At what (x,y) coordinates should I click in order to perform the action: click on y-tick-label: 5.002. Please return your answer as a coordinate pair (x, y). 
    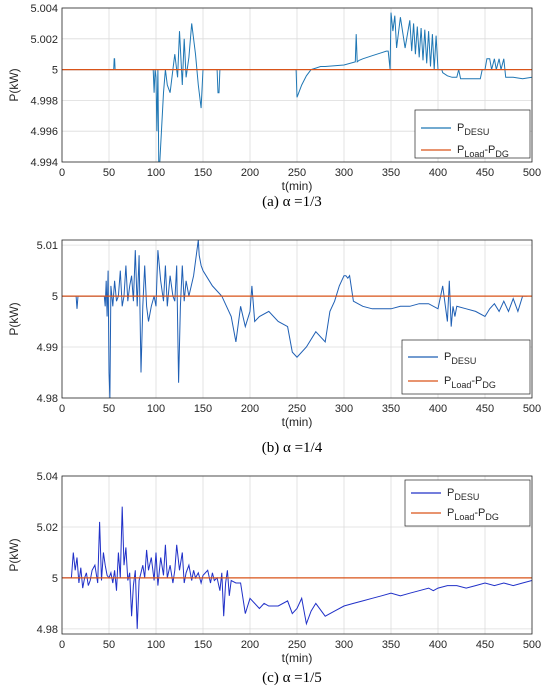
    Looking at the image, I should click on (44, 40).